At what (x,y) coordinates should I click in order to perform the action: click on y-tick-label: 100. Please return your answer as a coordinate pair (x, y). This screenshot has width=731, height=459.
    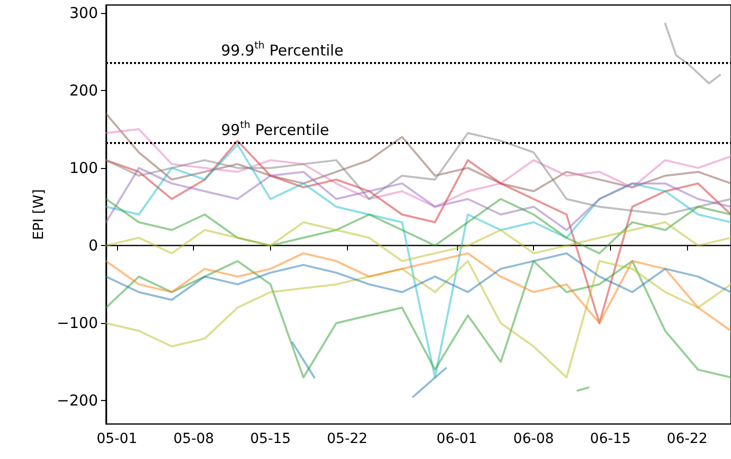
    Looking at the image, I should click on (83, 167).